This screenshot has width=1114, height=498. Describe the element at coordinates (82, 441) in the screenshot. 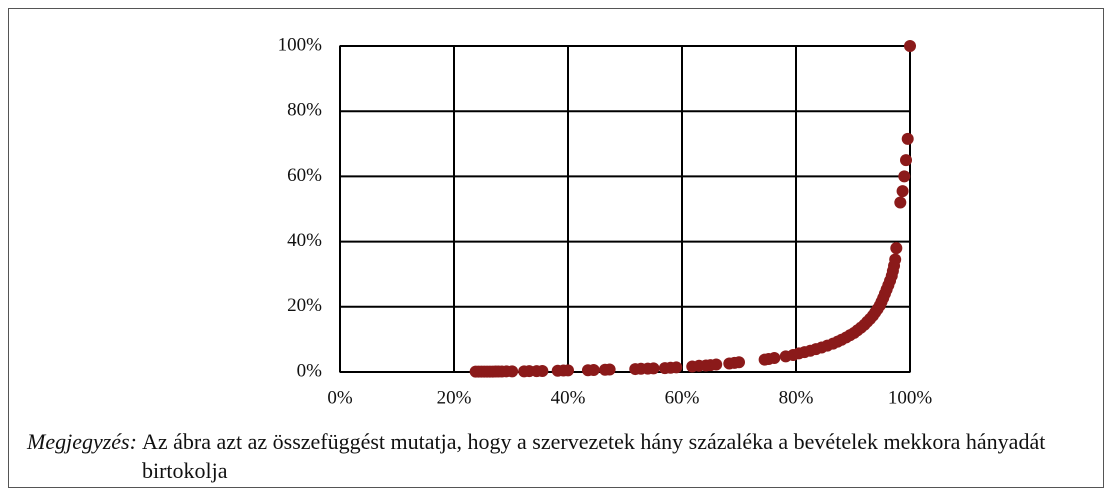

I see `note-label: Megjegyzés:` at that location.